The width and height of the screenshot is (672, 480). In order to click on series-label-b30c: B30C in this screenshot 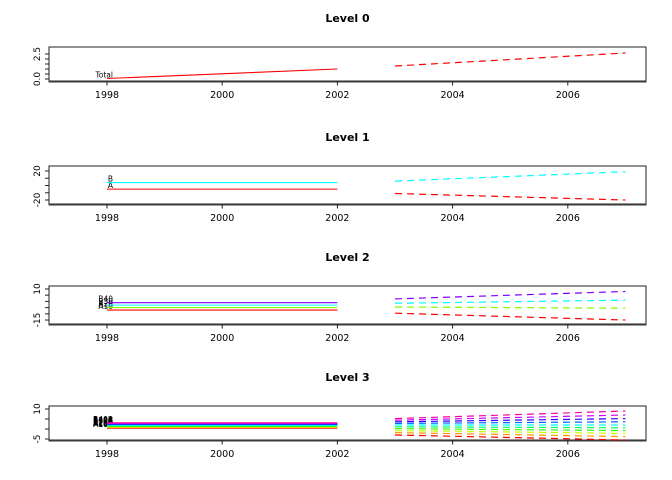, I will do `click(103, 420)`.